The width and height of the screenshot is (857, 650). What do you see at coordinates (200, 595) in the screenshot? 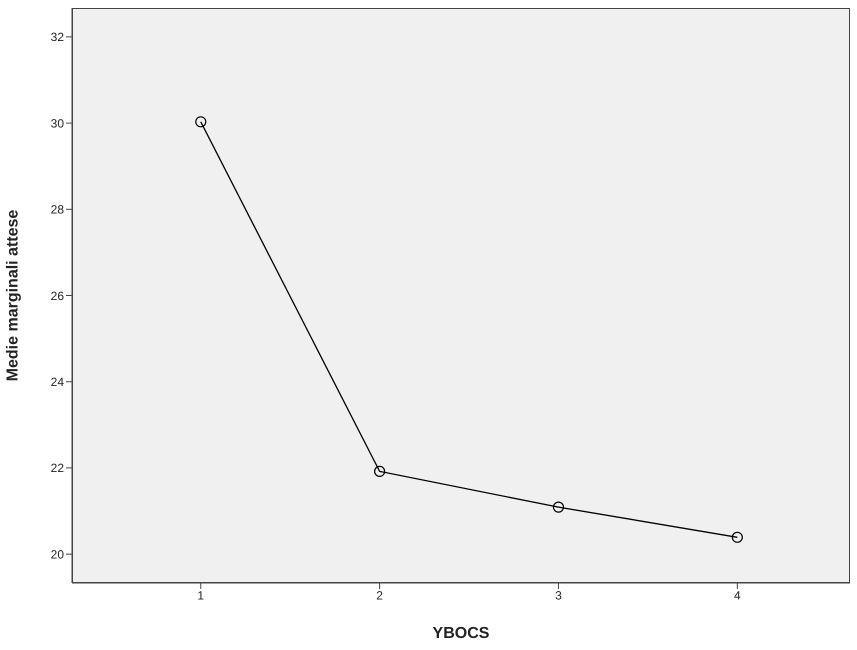
I see `x-tick-label: 1` at bounding box center [200, 595].